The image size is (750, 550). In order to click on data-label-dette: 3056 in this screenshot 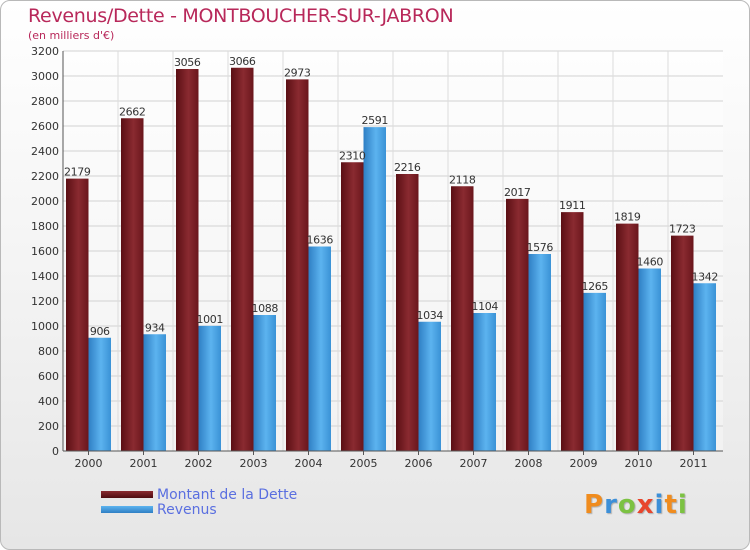, I will do `click(187, 62)`.